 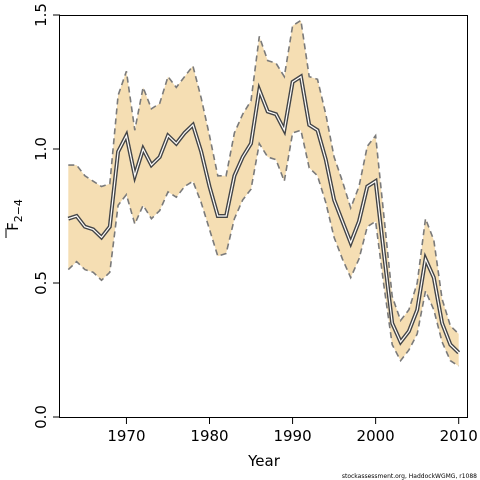 I want to click on x-tick-label-1990: 1990, so click(x=292, y=436).